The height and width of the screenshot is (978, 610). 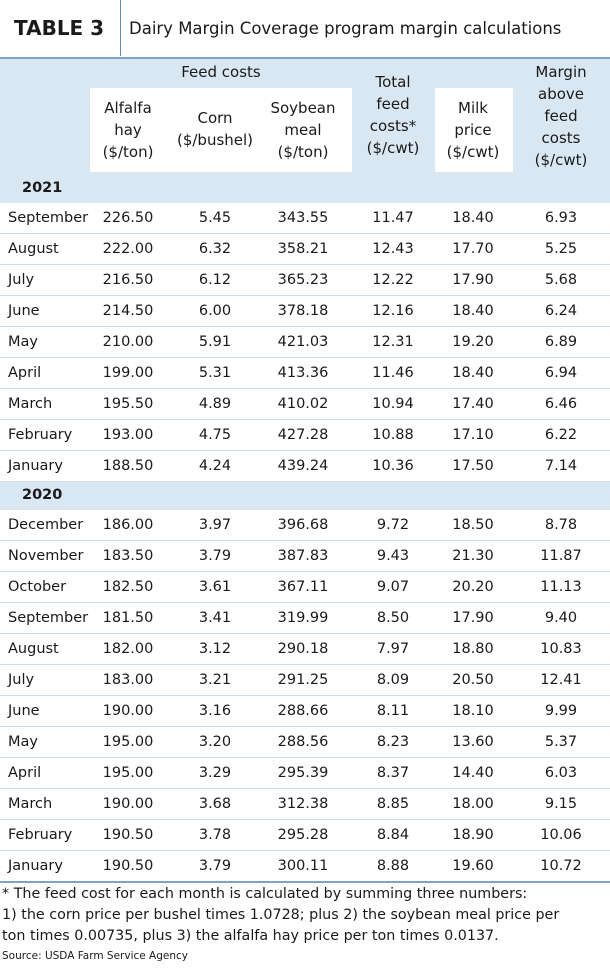 What do you see at coordinates (46, 525) in the screenshot?
I see `month: December` at bounding box center [46, 525].